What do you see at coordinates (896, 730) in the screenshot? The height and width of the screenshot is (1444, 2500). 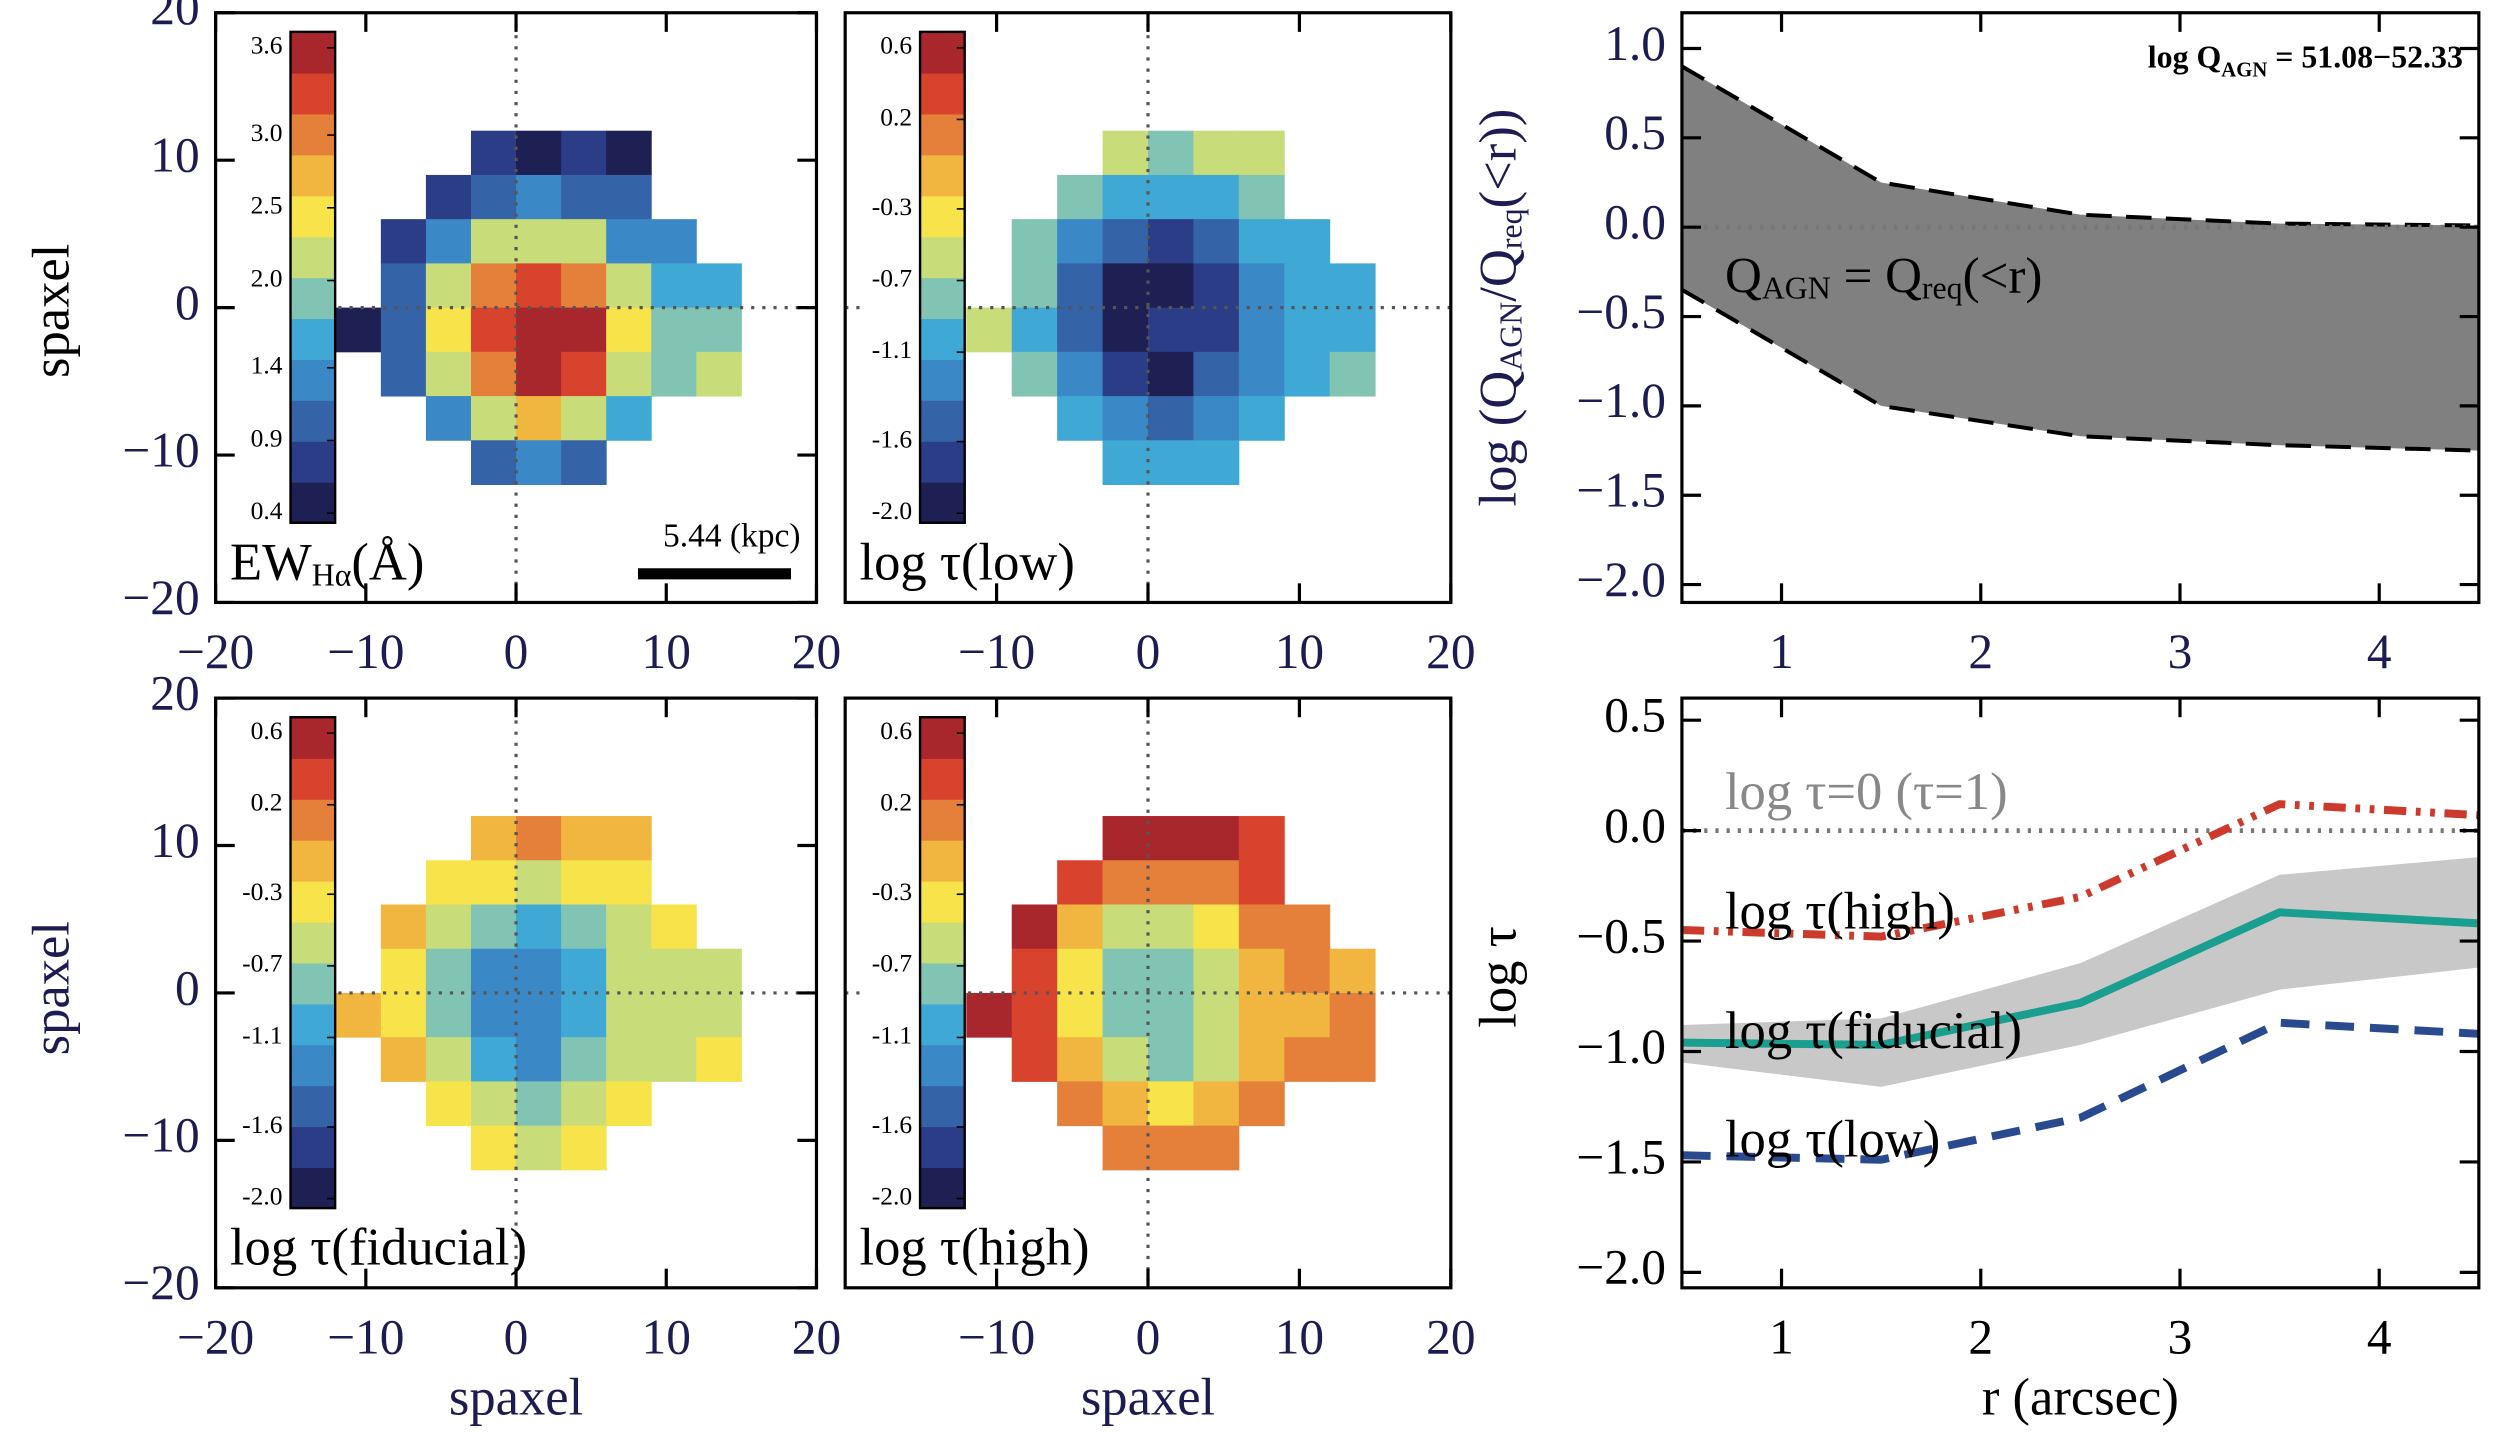 I see `colorbar-tick-label: 0.6` at bounding box center [896, 730].